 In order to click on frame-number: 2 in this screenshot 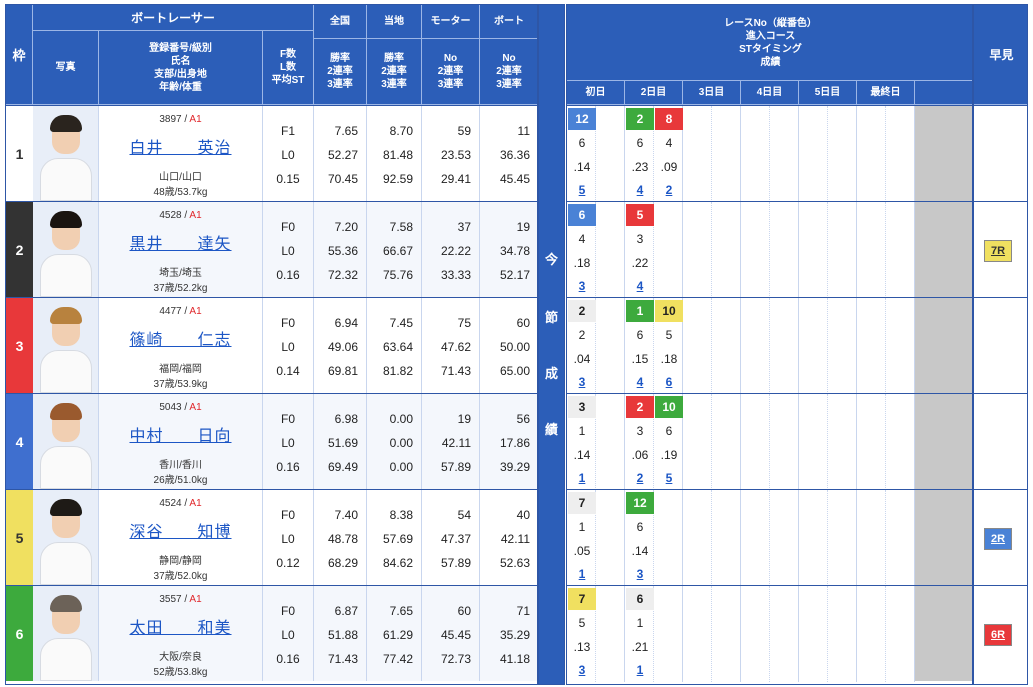, I will do `click(19, 249)`.